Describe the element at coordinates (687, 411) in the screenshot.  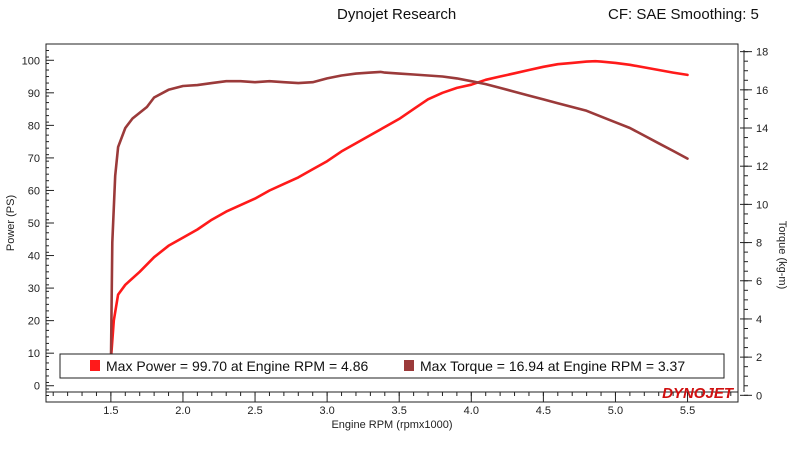
I see `x-tick-label: 5.5` at that location.